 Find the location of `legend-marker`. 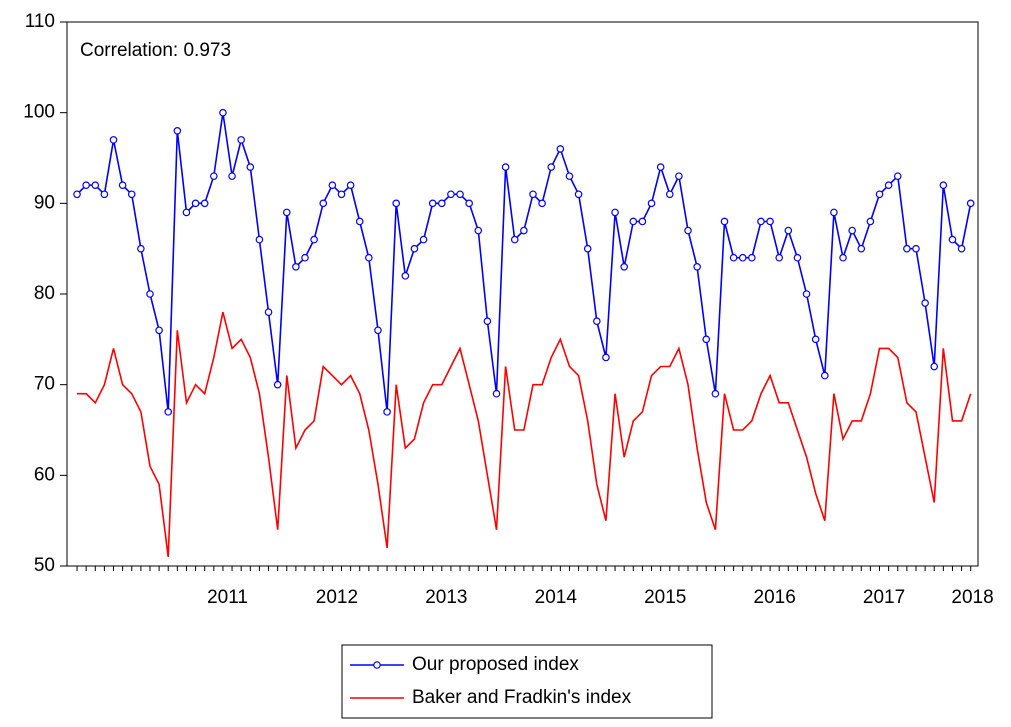

legend-marker is located at coordinates (377, 665).